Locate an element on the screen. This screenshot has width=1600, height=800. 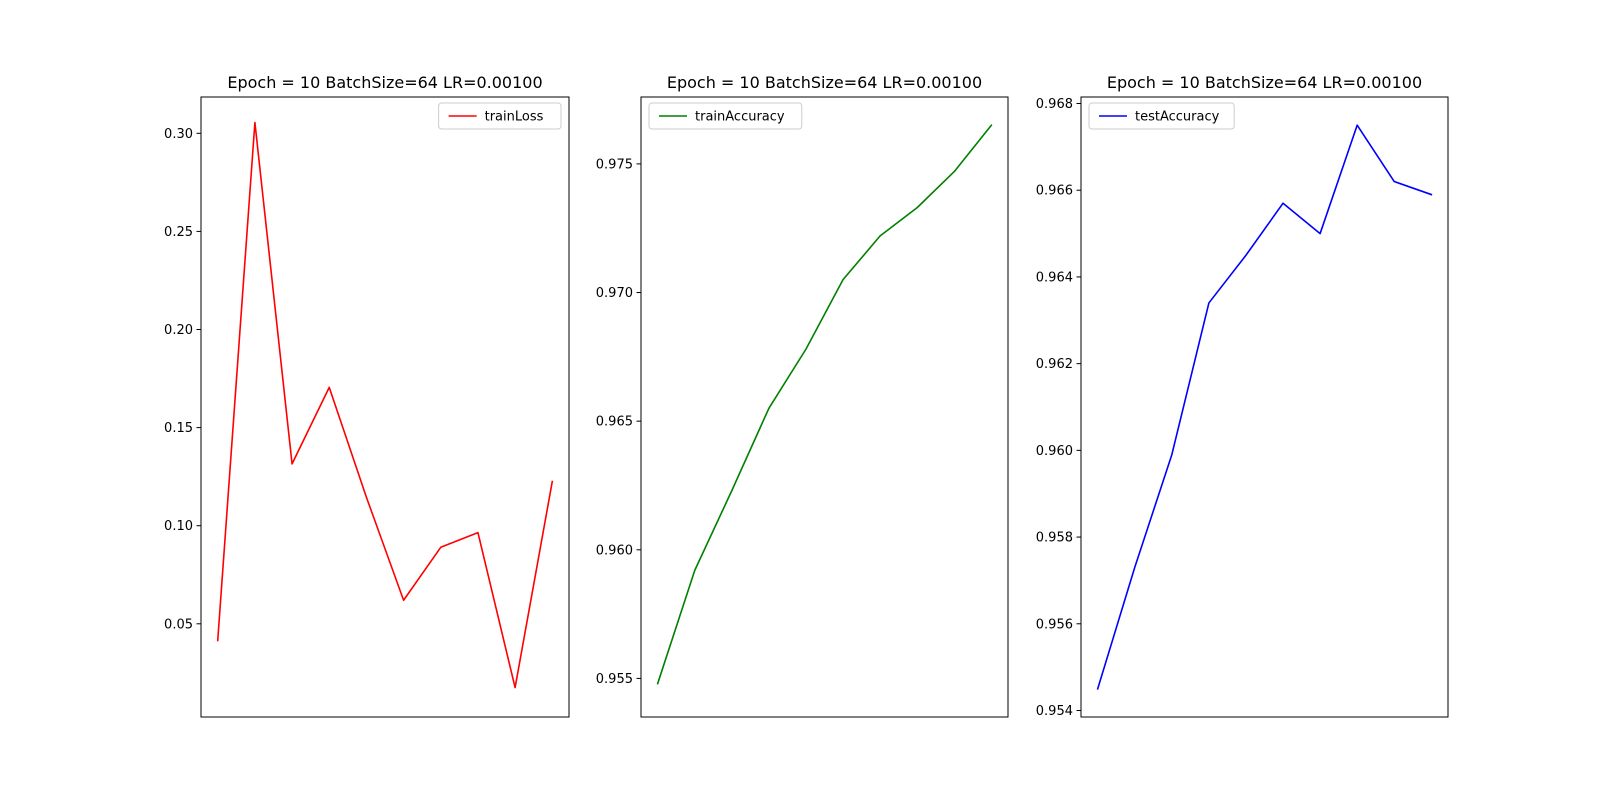
y-tick-label-test-accuracy-3: 0.960 is located at coordinates (1054, 451).